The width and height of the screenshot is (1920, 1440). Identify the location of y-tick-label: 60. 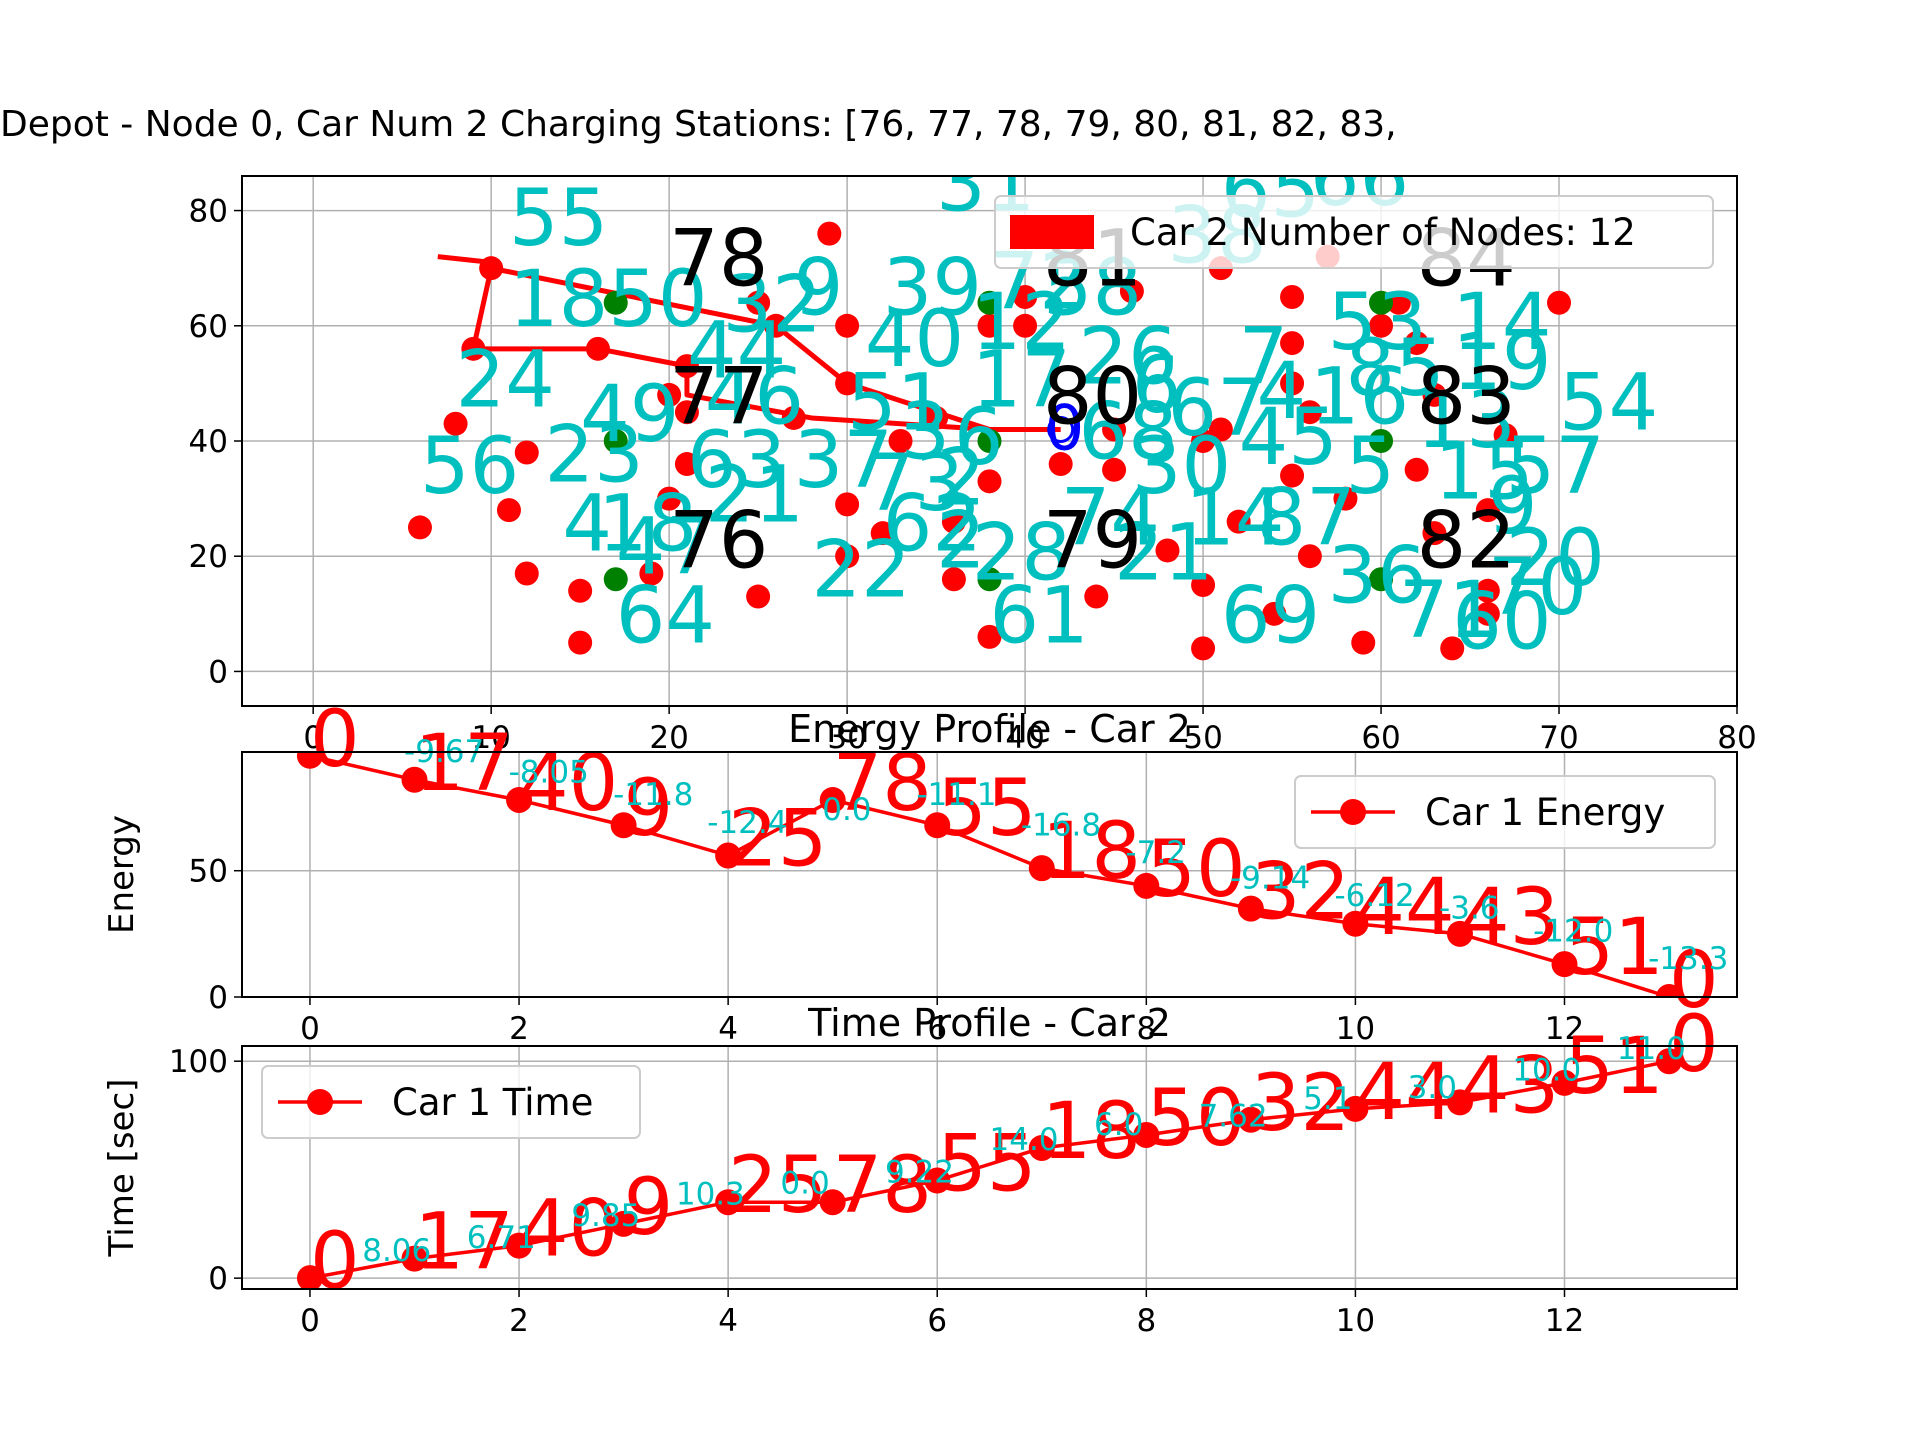
(208, 327).